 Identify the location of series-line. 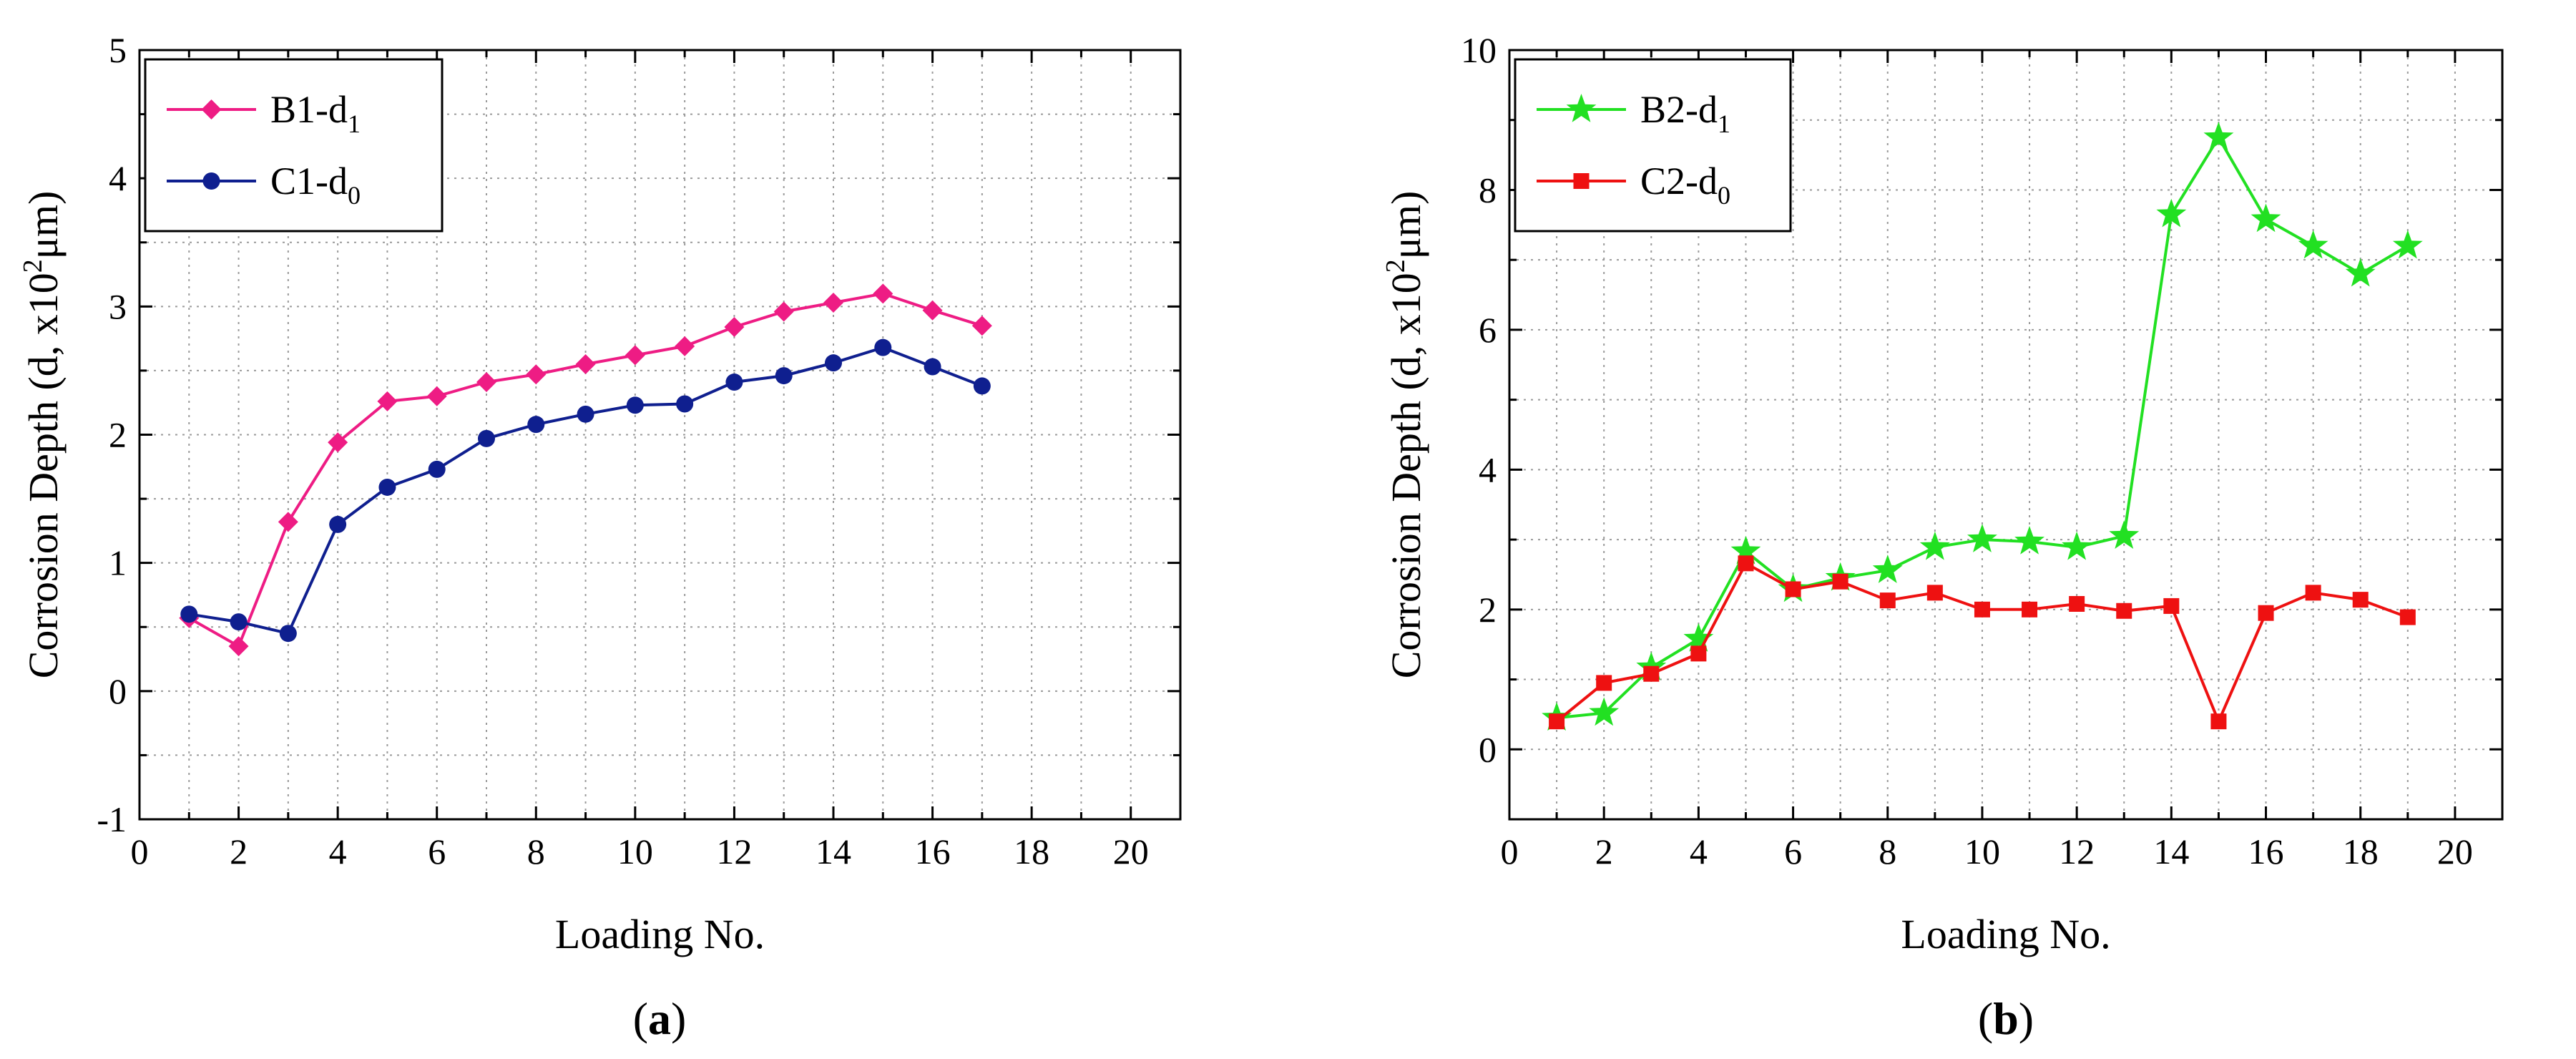
(585, 470).